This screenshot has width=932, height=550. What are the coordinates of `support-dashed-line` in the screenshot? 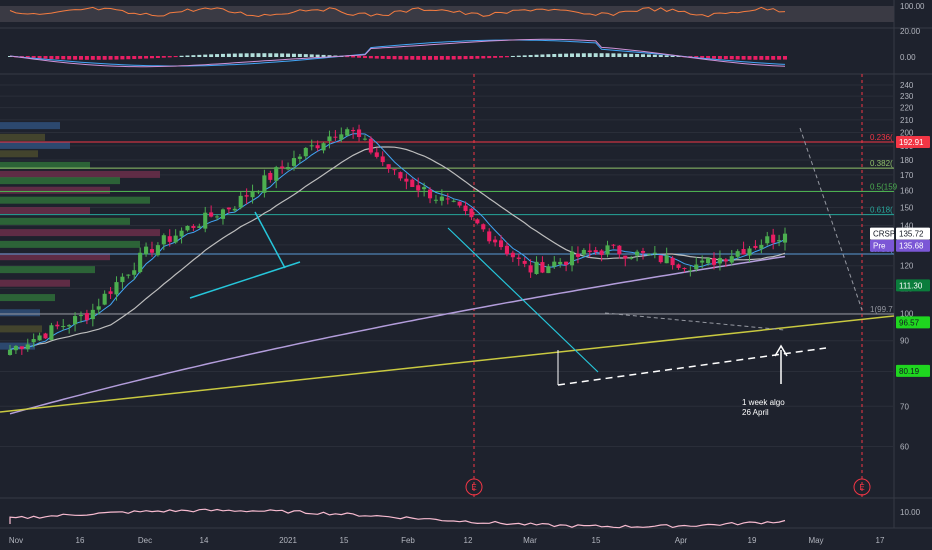 It's located at (692, 366).